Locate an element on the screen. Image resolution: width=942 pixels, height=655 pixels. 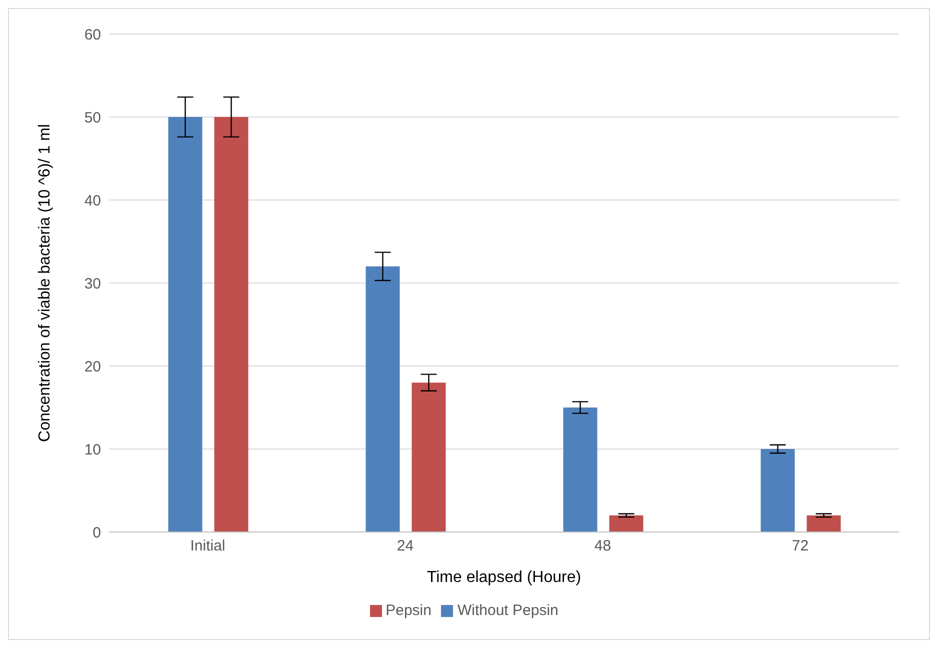
legend-label: Without Pepsin is located at coordinates (507, 610).